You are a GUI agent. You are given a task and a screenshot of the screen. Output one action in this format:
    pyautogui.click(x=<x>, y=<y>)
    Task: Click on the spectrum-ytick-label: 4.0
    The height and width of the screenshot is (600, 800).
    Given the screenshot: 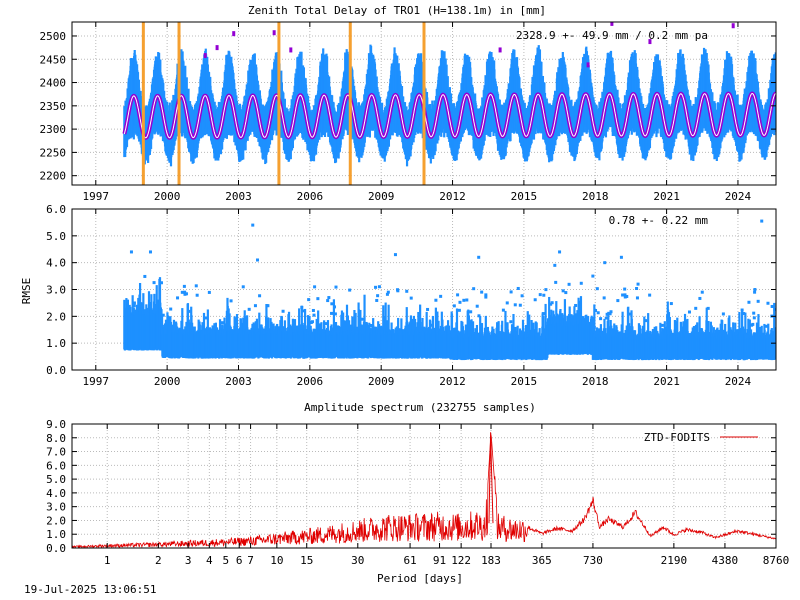 What is the action you would take?
    pyautogui.click(x=56, y=493)
    